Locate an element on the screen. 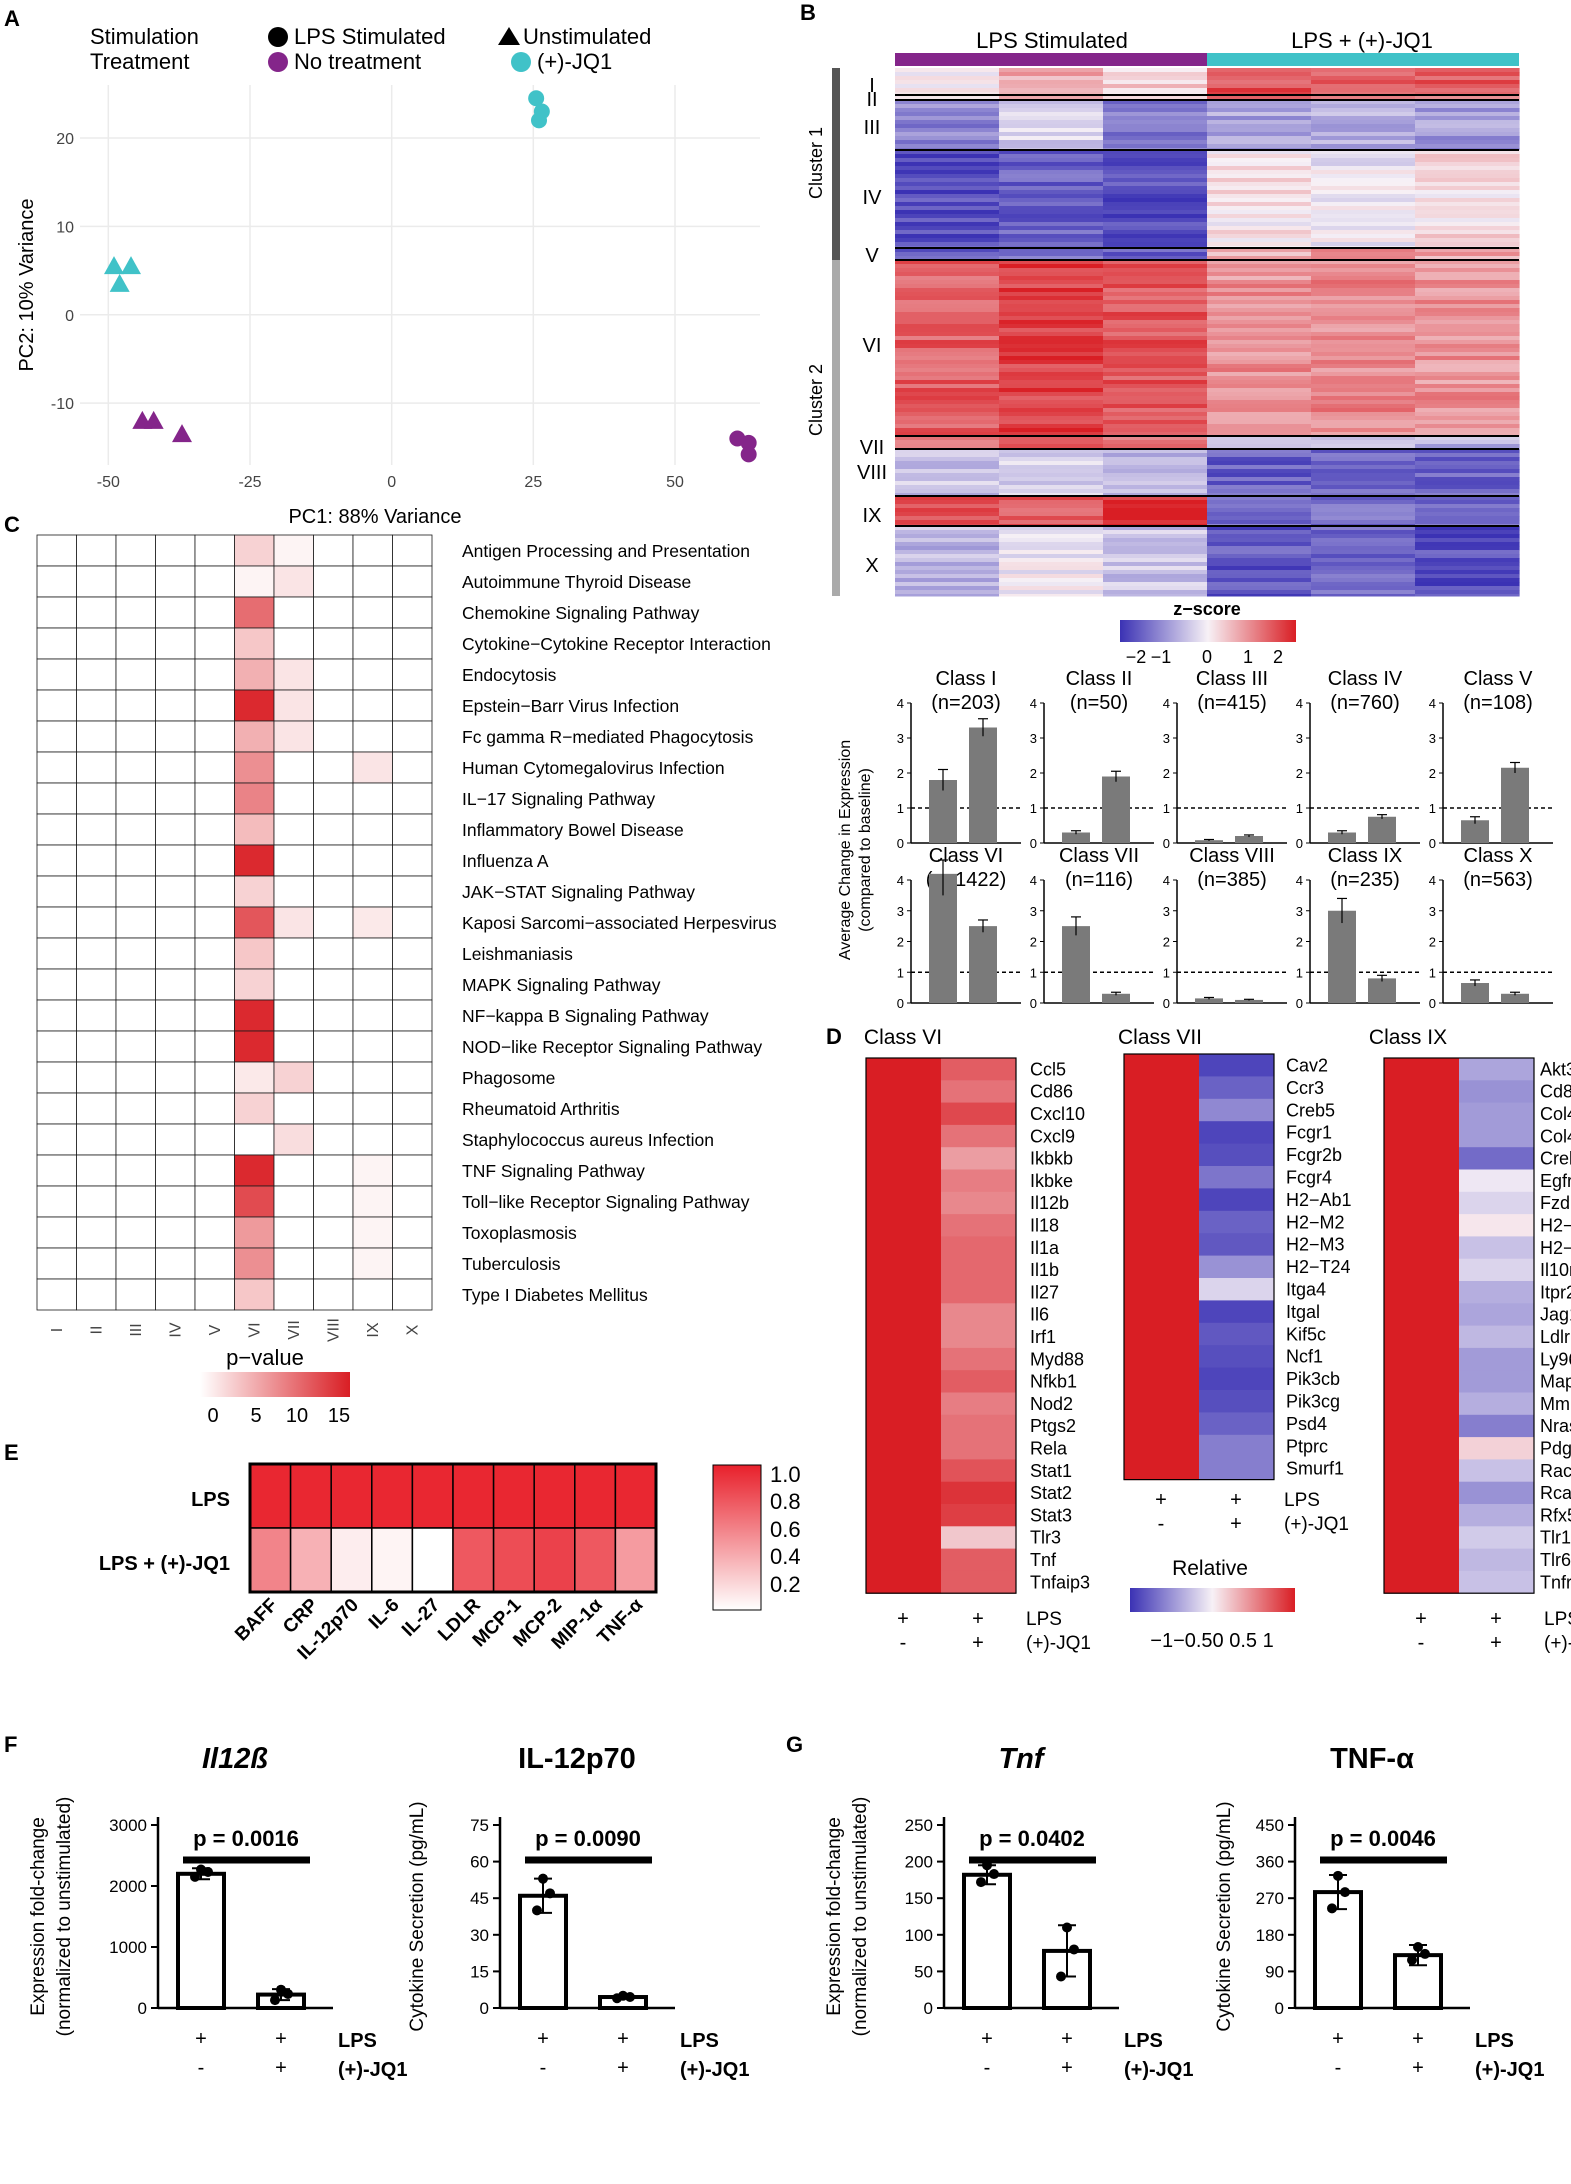  lps-label: LPS is located at coordinates (1494, 2041).